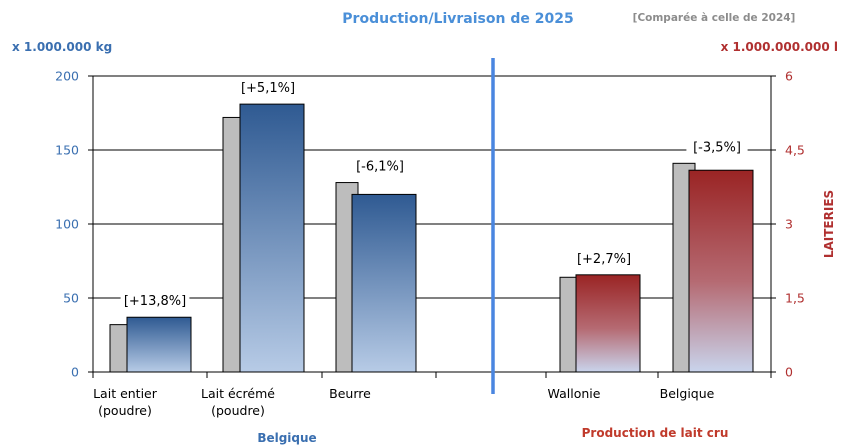  What do you see at coordinates (75, 372) in the screenshot?
I see `left-tick-label: 0` at bounding box center [75, 372].